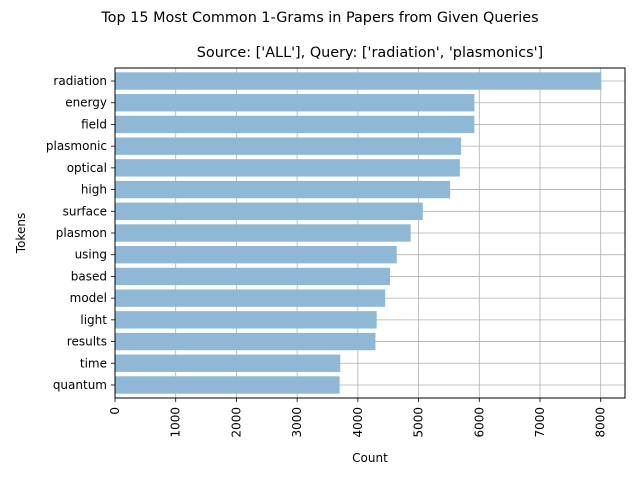 The height and width of the screenshot is (480, 640). I want to click on x-tick-label: 3000, so click(297, 422).